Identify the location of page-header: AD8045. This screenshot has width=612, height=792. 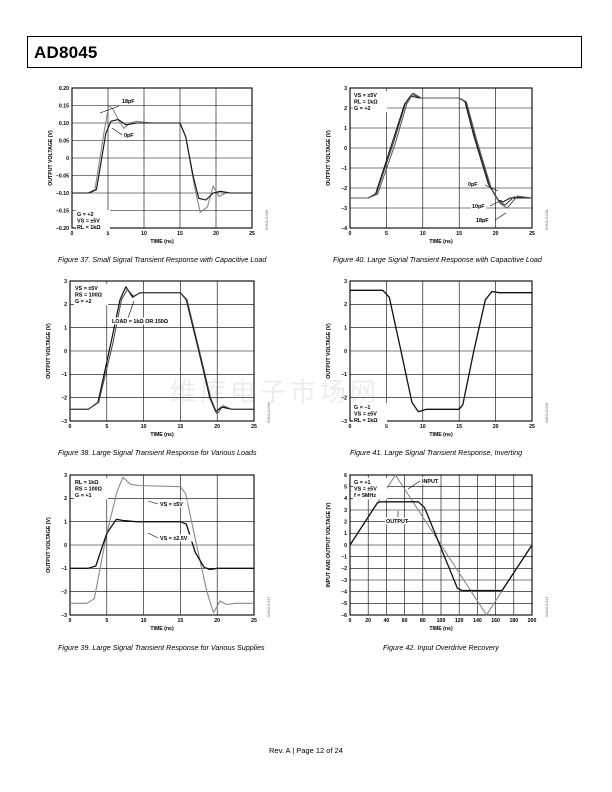
(304, 52).